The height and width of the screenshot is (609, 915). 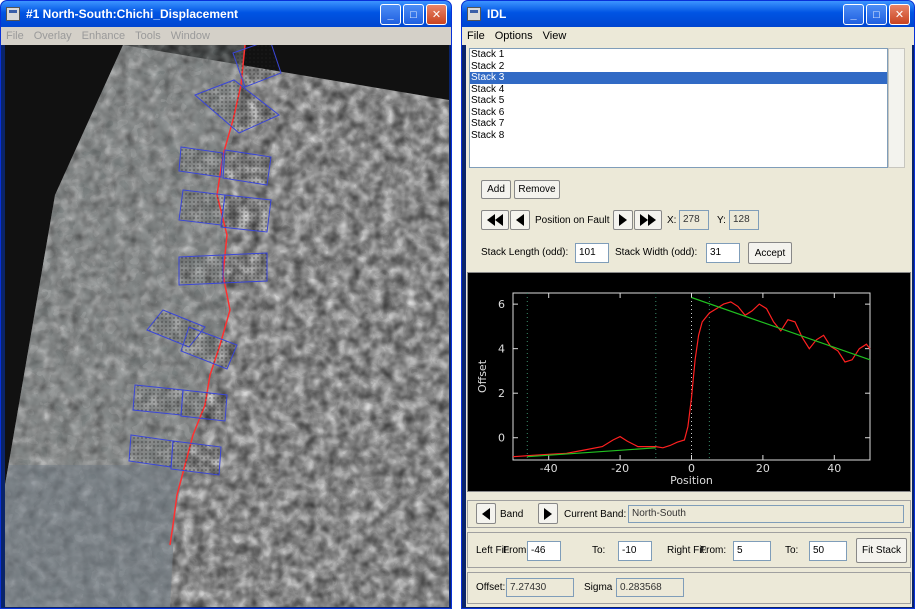 I want to click on band-label: Band, so click(x=512, y=514).